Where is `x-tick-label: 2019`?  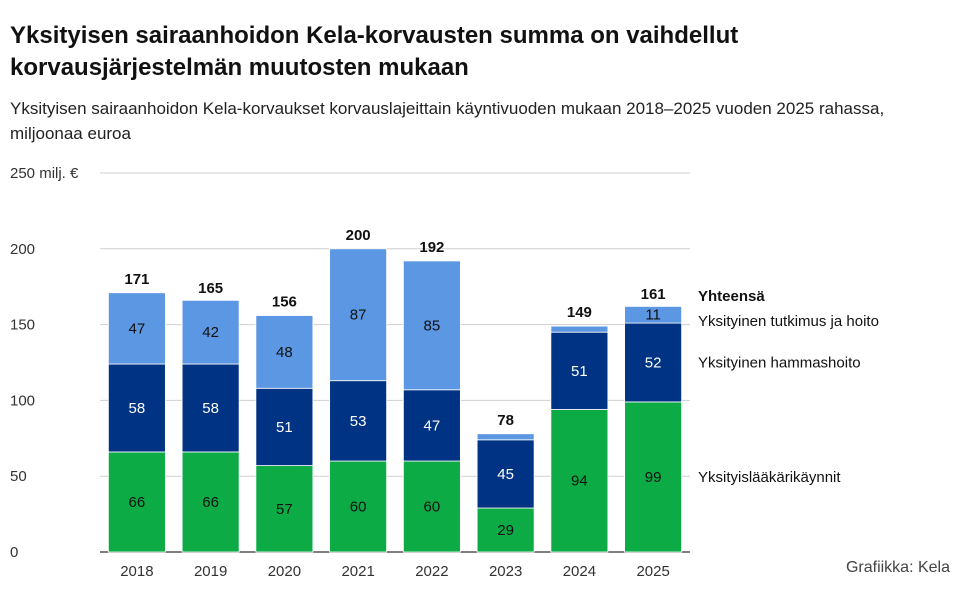
x-tick-label: 2019 is located at coordinates (210, 571).